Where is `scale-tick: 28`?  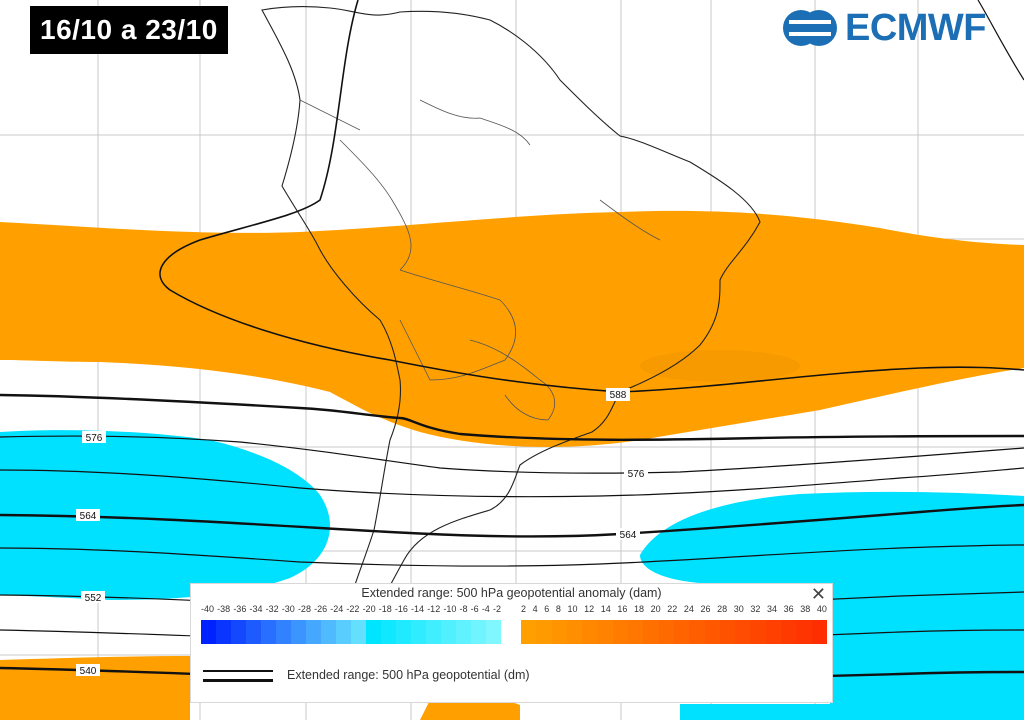
scale-tick: 28 is located at coordinates (722, 609).